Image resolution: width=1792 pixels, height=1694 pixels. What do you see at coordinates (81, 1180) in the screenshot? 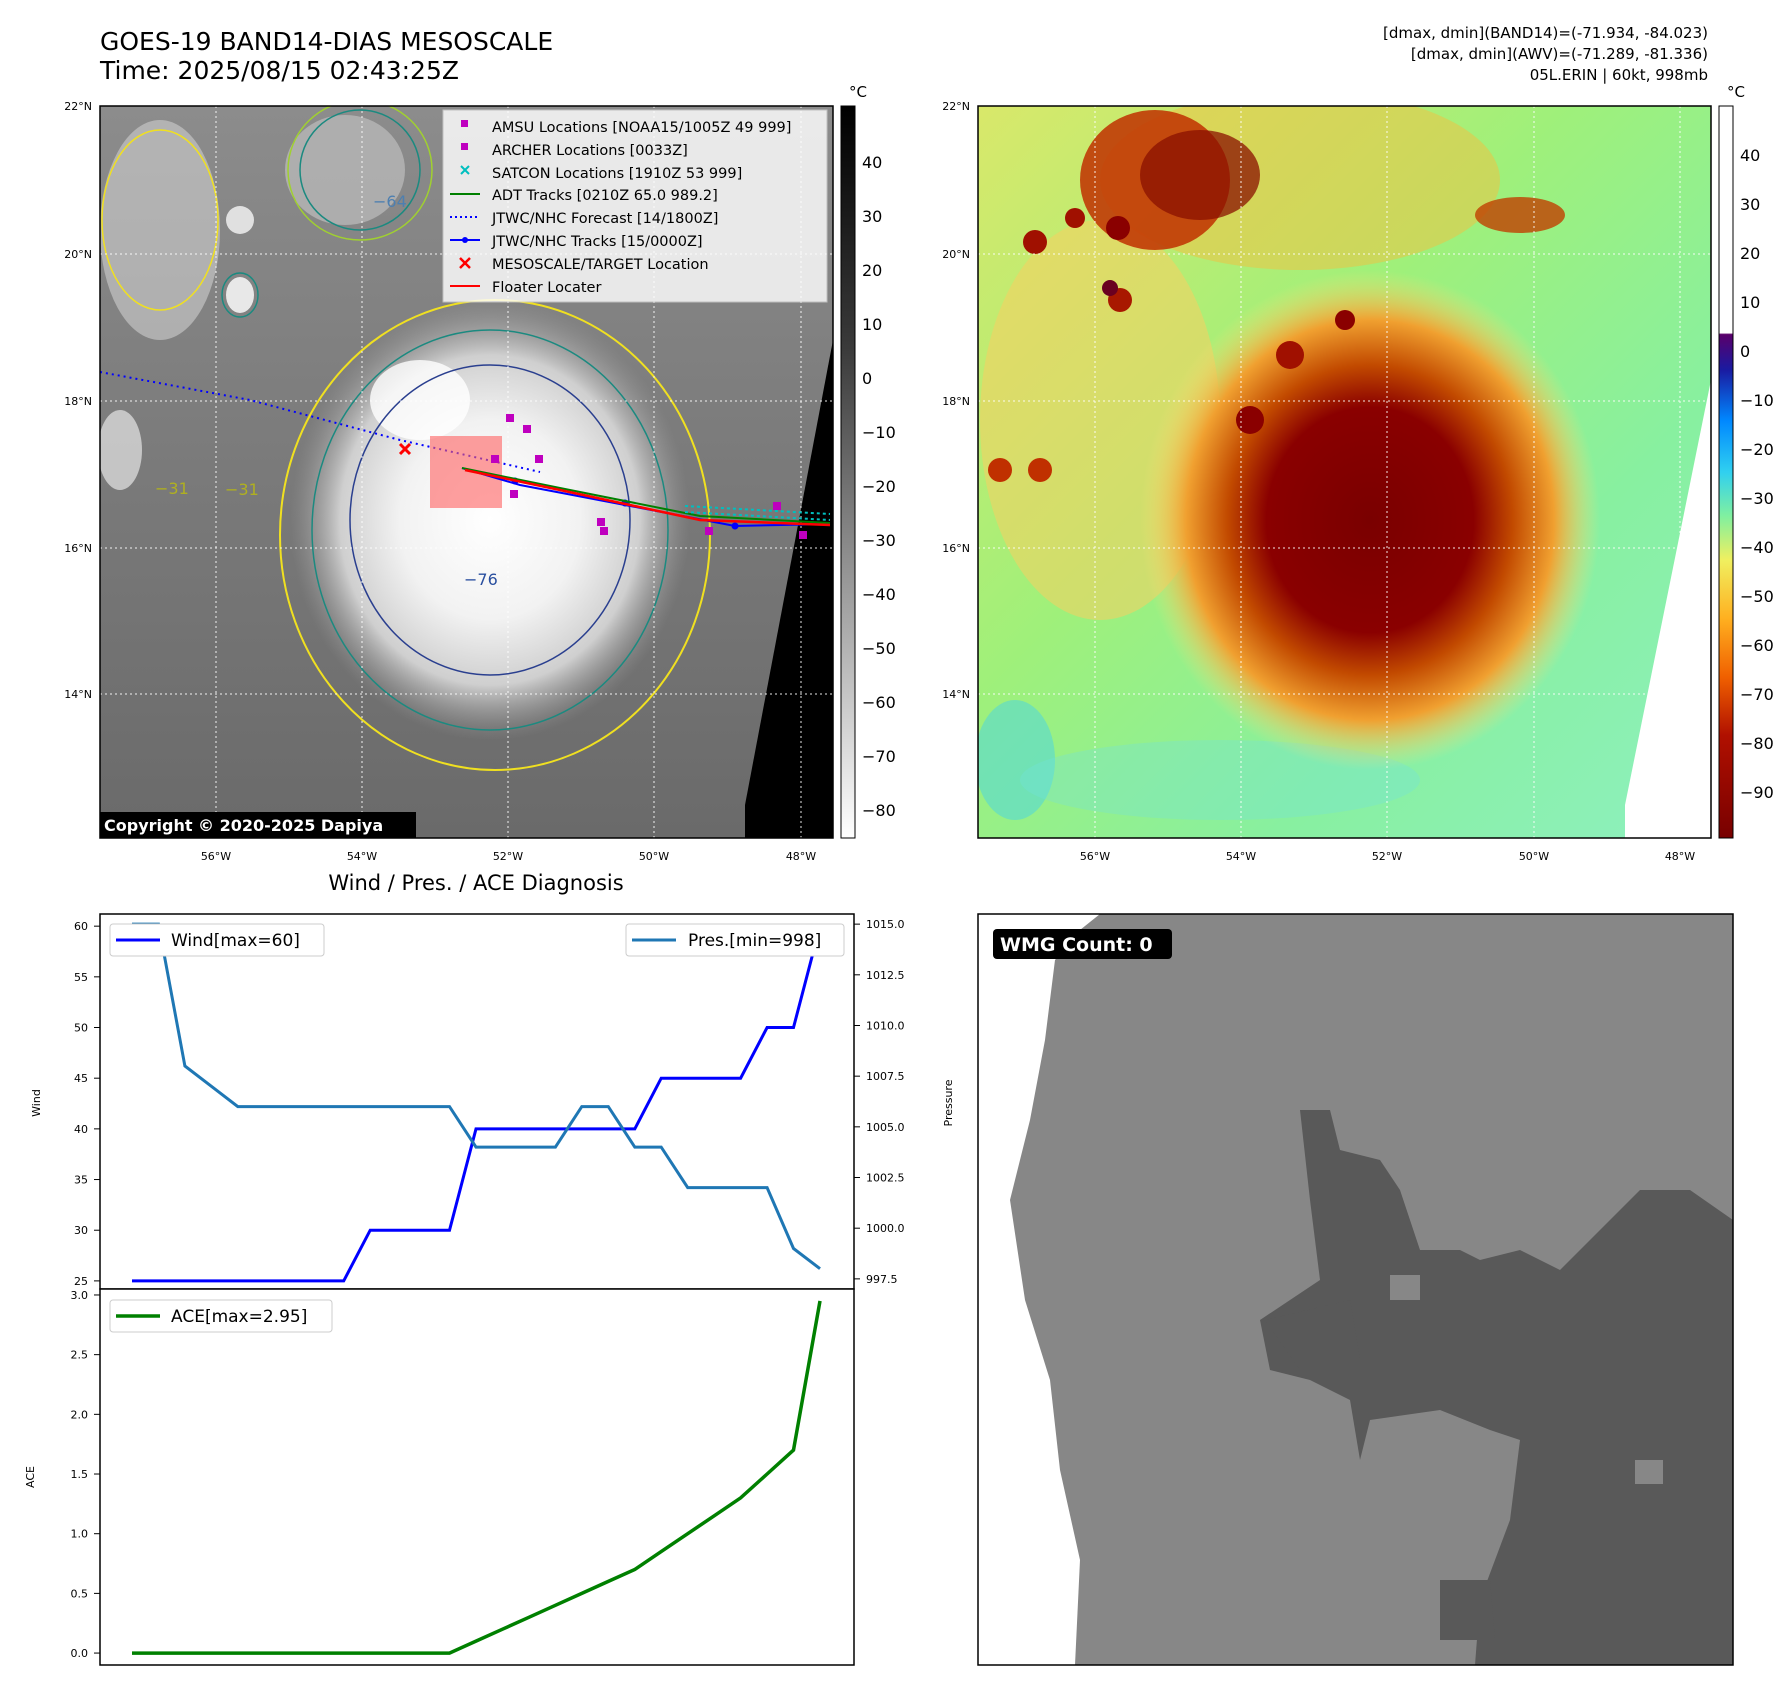
I see `wind-tick-label: 35` at bounding box center [81, 1180].